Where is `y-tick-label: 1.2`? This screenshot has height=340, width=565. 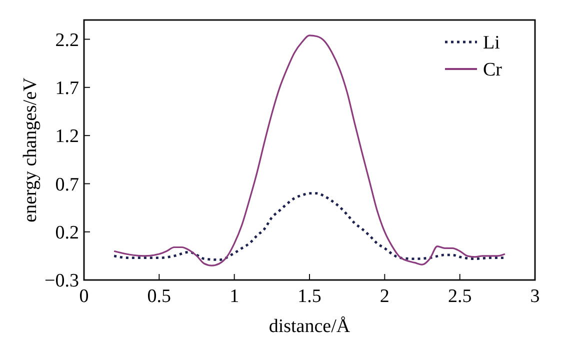
y-tick-label: 1.2 is located at coordinates (67, 137).